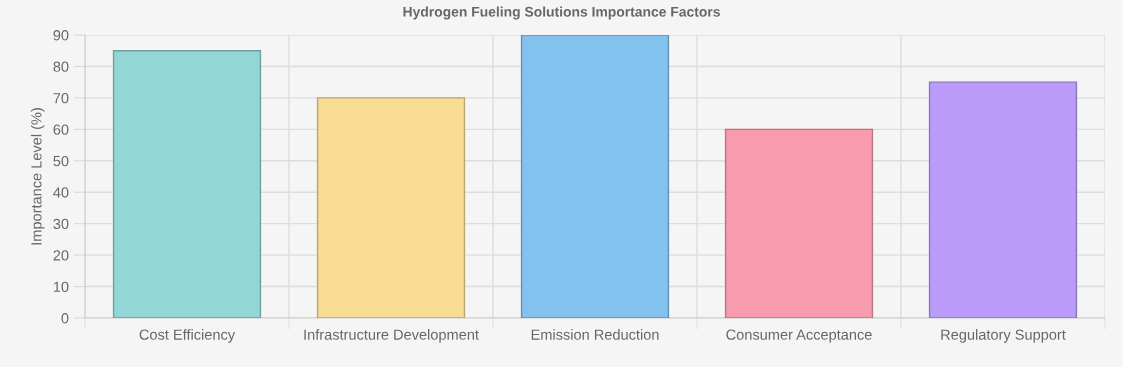 This screenshot has height=367, width=1123. What do you see at coordinates (61, 35) in the screenshot?
I see `y-tick-label: 90` at bounding box center [61, 35].